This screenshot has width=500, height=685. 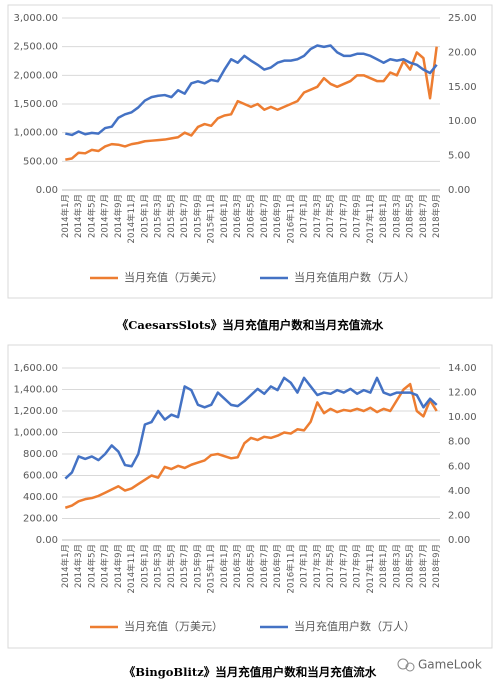 What do you see at coordinates (370, 218) in the screenshot?
I see `x-tick-label: 2017年11月` at bounding box center [370, 218].